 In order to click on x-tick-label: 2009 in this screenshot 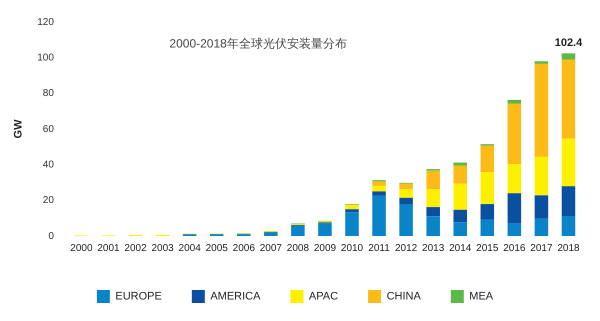, I will do `click(325, 248)`.